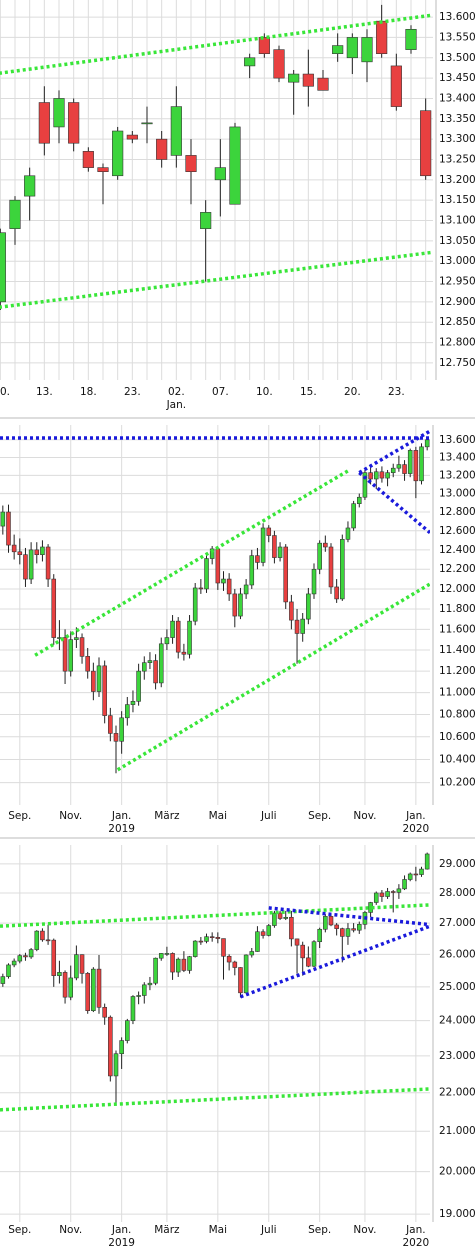 The image size is (475, 1250). I want to click on x-tick-label: 23., so click(396, 392).